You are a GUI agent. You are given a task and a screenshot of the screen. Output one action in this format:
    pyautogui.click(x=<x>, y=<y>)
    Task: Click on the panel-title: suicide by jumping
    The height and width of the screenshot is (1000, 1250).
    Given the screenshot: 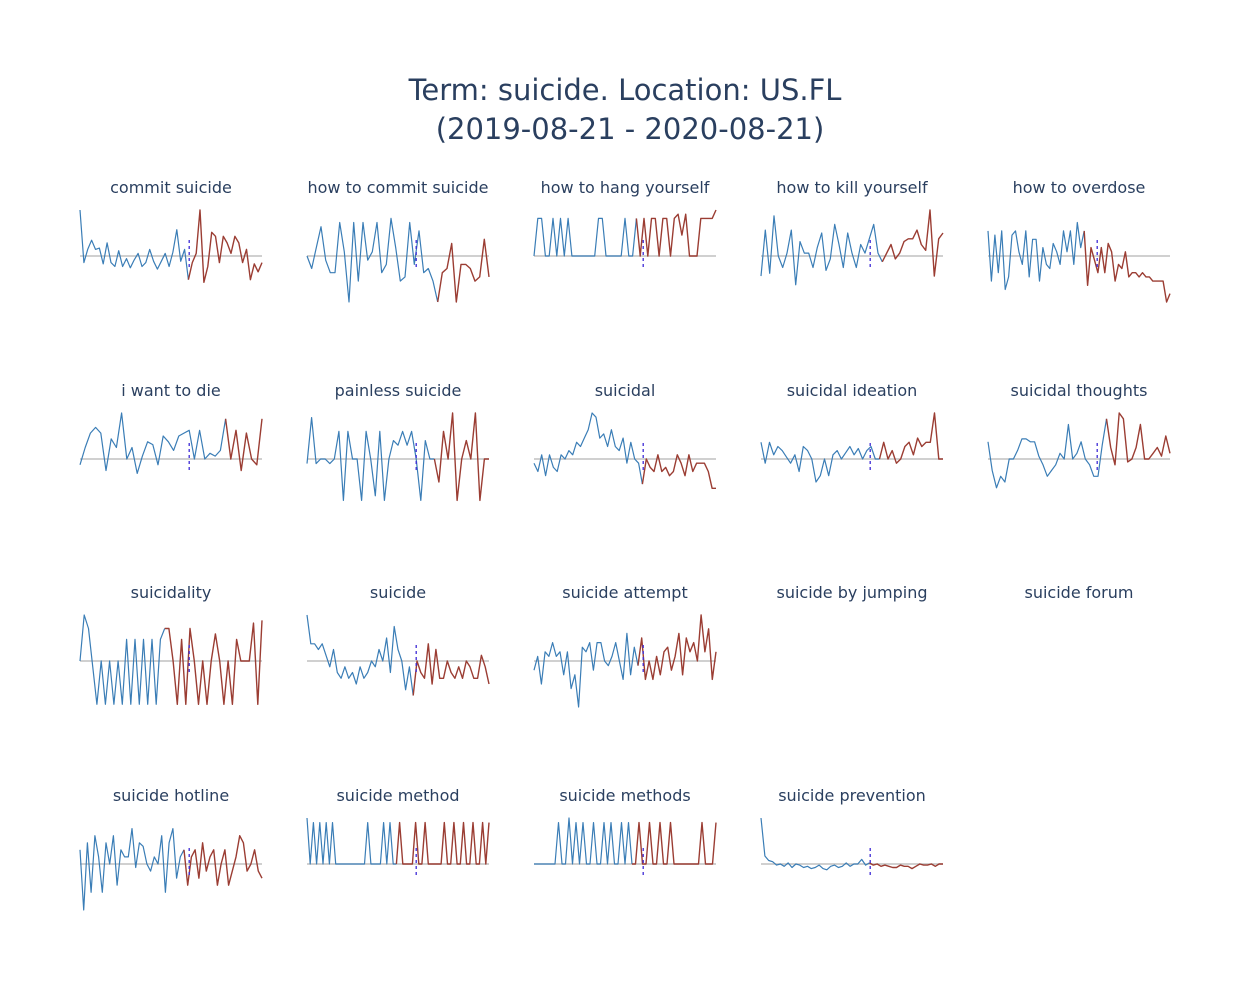 What is the action you would take?
    pyautogui.click(x=851, y=592)
    